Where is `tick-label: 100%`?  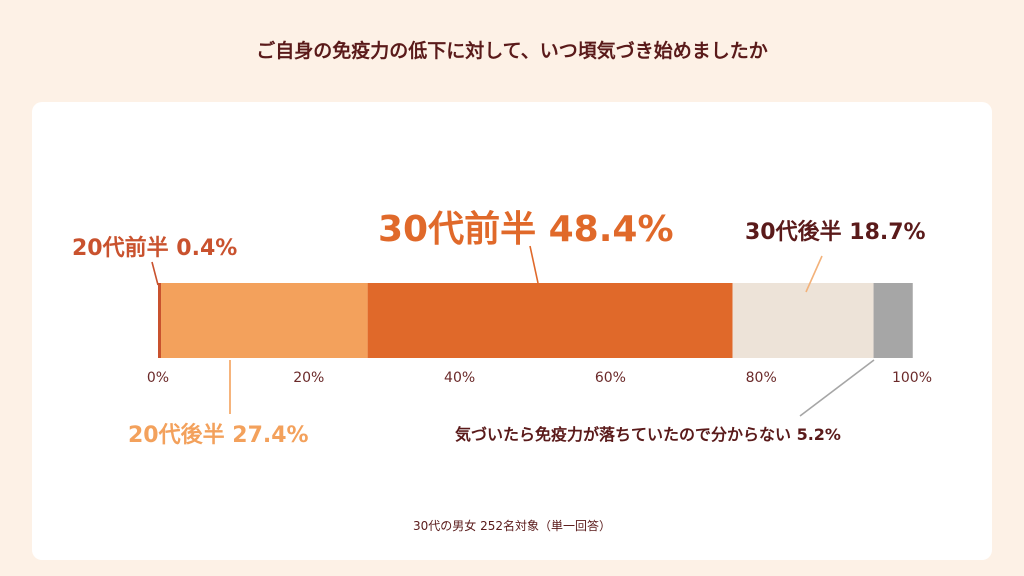 tick-label: 100% is located at coordinates (912, 378).